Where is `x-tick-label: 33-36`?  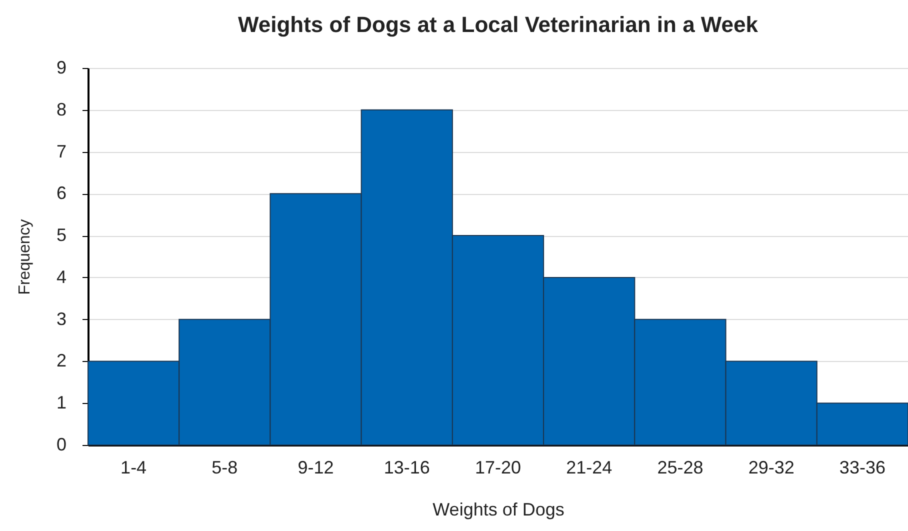
x-tick-label: 33-36 is located at coordinates (862, 468).